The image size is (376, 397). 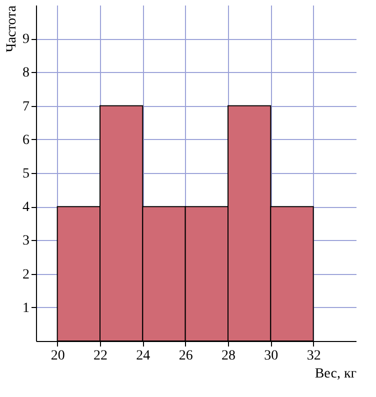 I want to click on y-tick-label: 6, so click(x=26, y=140).